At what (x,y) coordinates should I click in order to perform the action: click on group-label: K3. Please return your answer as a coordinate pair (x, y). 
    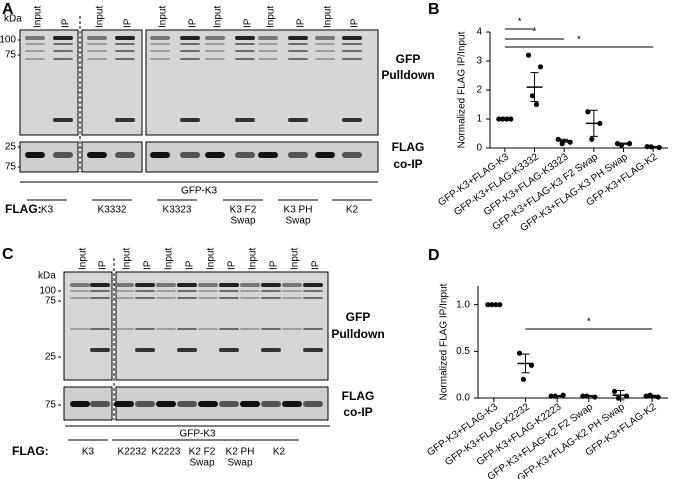
    Looking at the image, I should click on (88, 452).